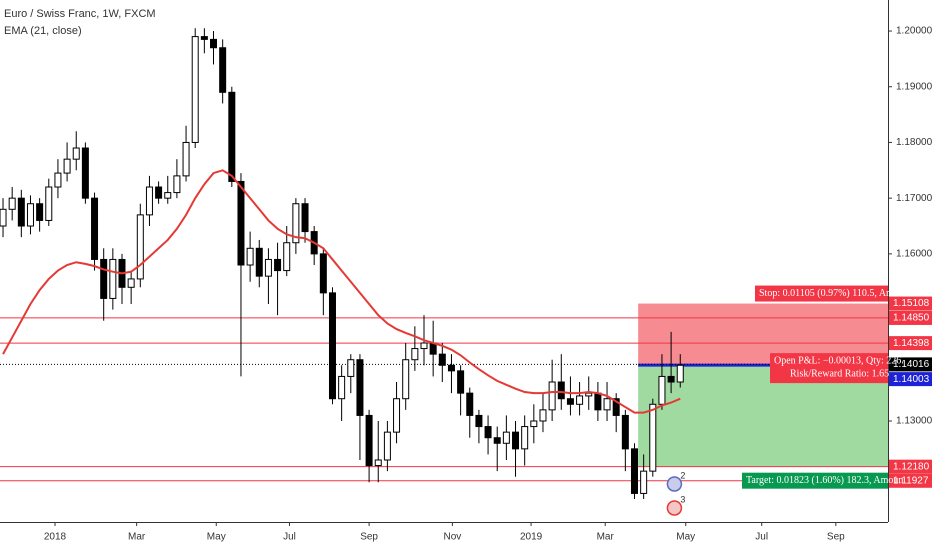  Describe the element at coordinates (914, 86) in the screenshot. I see `y-tick-label: 1.19000` at that location.